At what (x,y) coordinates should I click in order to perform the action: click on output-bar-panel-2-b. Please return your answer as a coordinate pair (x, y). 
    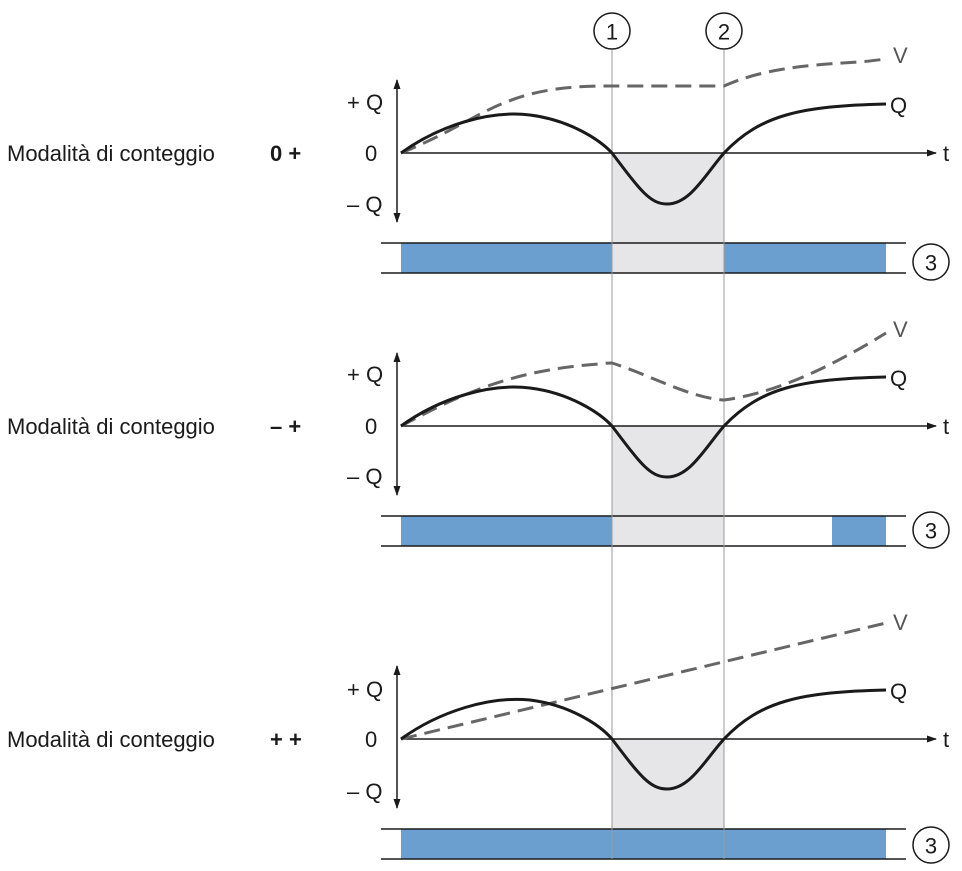
    Looking at the image, I should click on (859, 531).